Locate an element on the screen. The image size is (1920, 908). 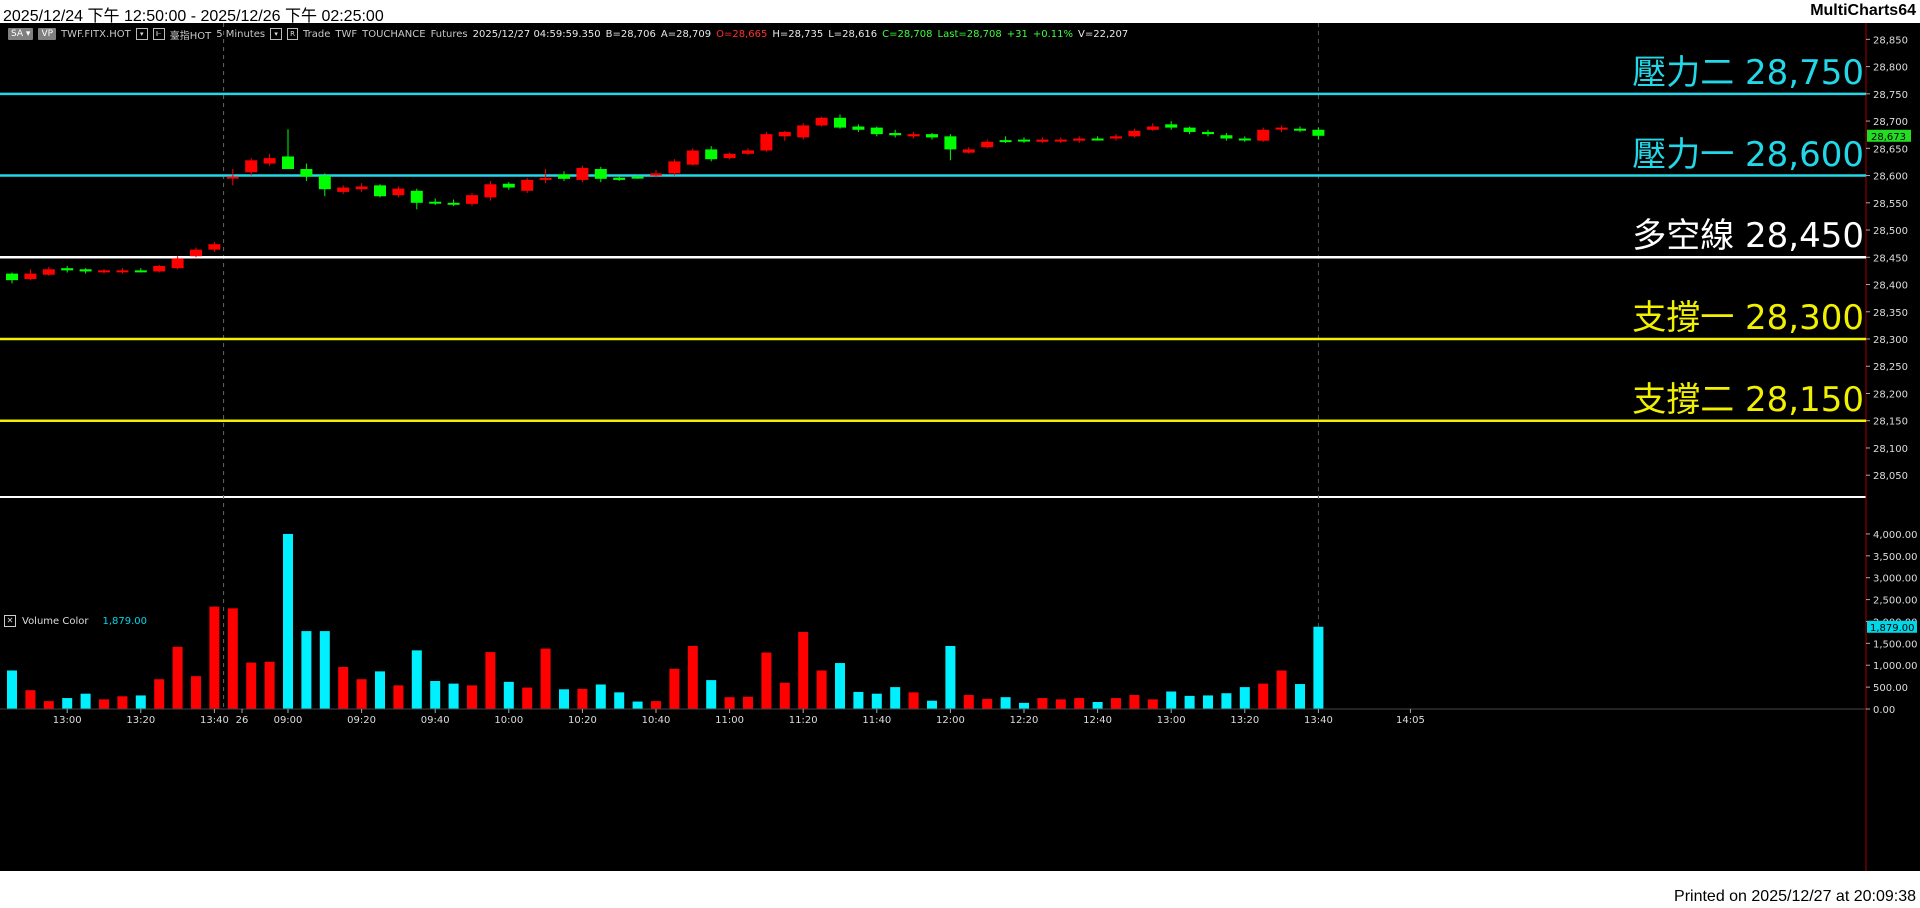
time-tick-label: 12:40 is located at coordinates (1097, 720).